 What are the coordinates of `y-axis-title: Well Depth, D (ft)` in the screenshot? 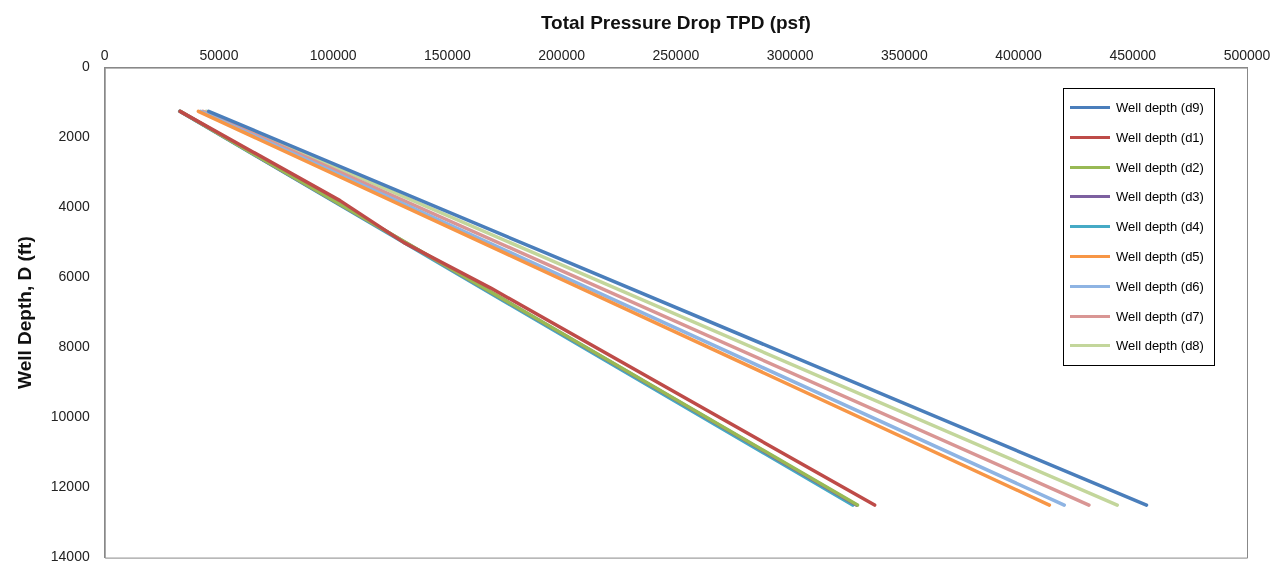 It's located at (24, 312).